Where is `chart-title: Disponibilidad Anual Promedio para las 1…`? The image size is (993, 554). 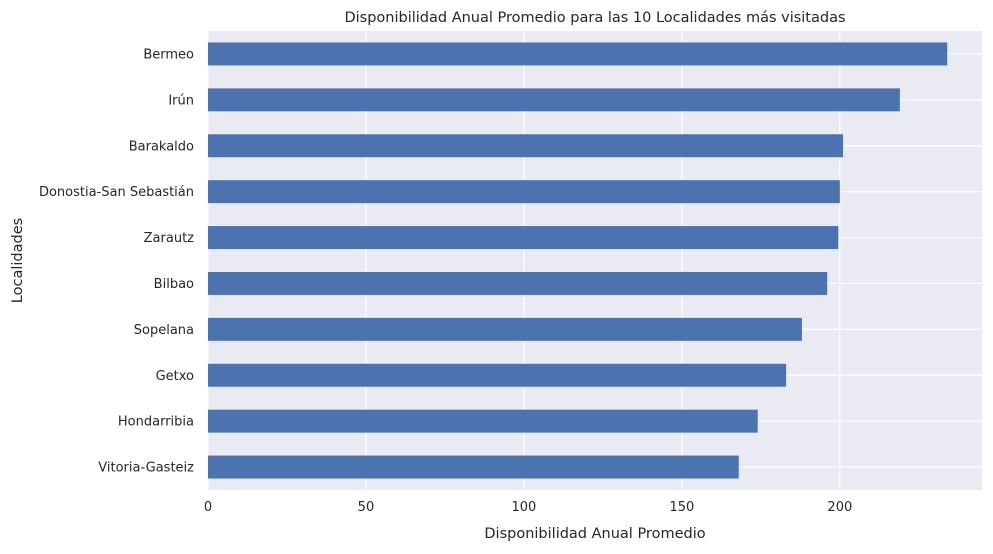 chart-title: Disponibilidad Anual Promedio para las 1… is located at coordinates (594, 18).